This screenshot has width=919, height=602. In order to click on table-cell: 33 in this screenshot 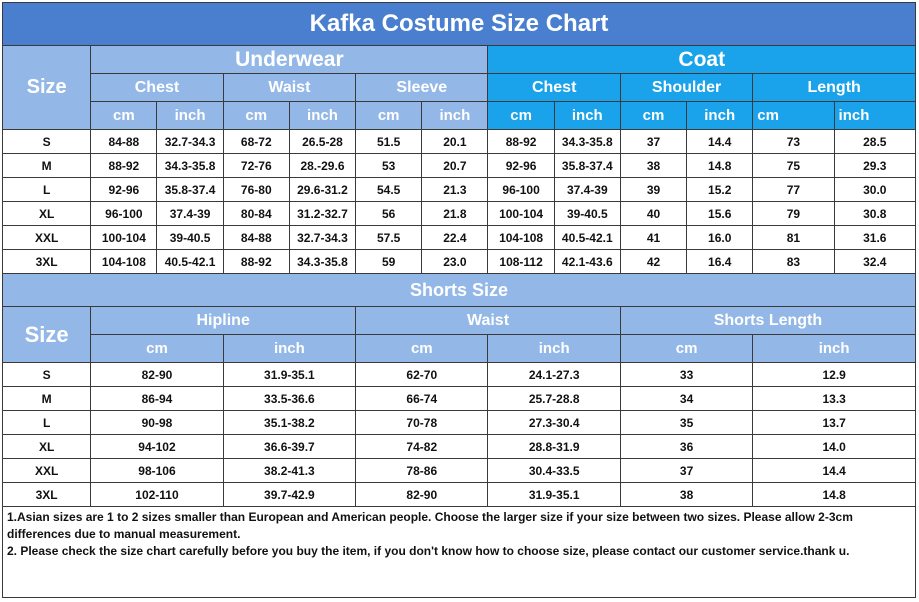, I will do `click(686, 374)`.